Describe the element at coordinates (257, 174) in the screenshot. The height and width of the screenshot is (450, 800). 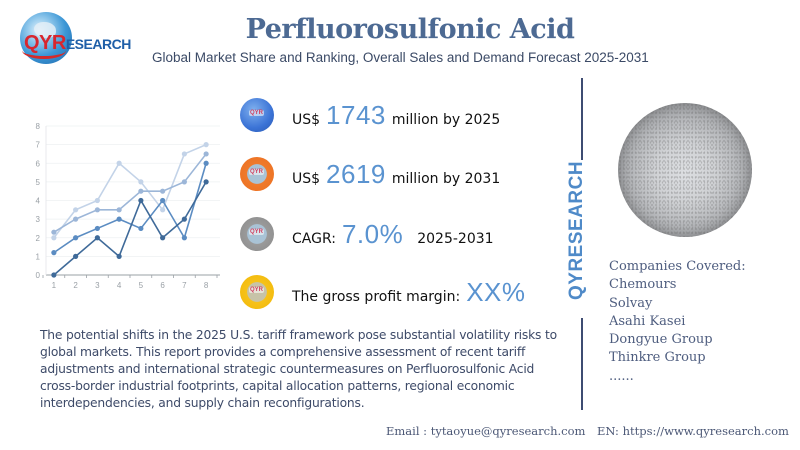
I see `globe-icon-orange` at that location.